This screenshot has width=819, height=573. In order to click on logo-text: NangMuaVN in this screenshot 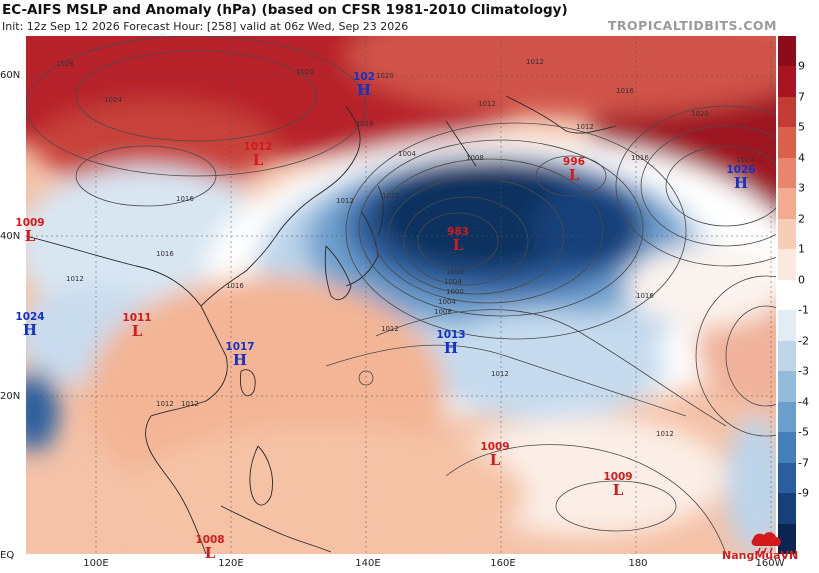, I will do `click(760, 555)`.